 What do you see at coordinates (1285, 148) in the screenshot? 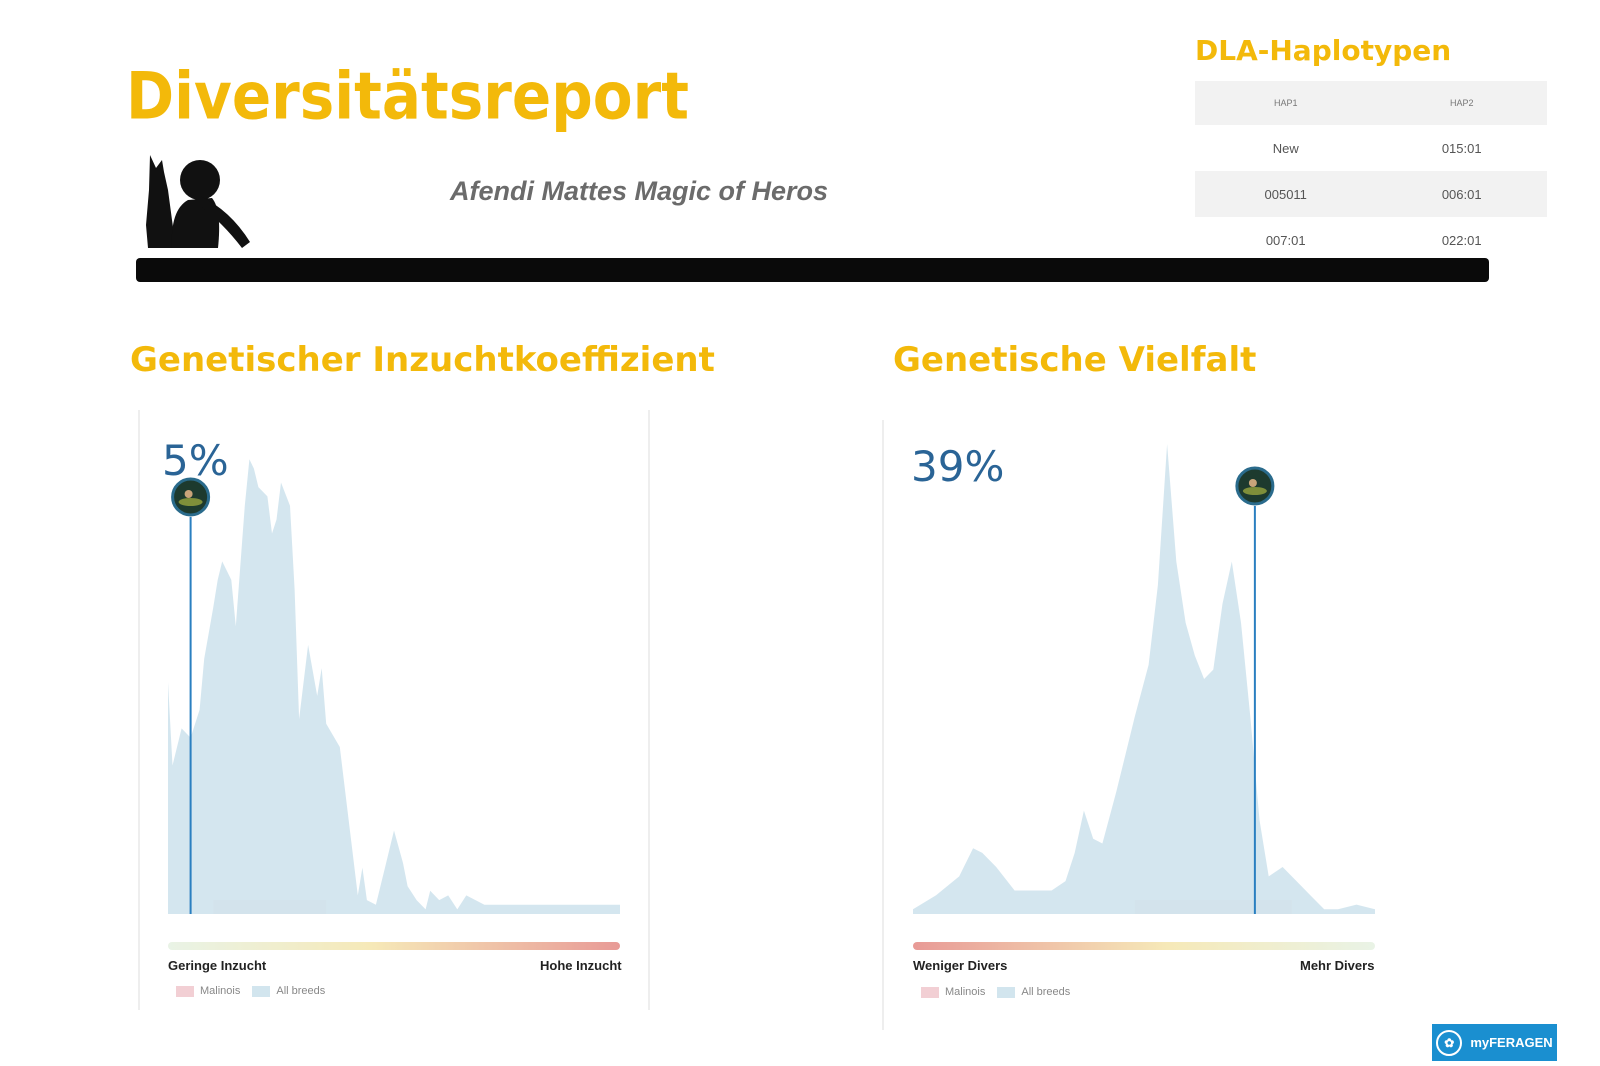
I see `dla-cell: New` at bounding box center [1285, 148].